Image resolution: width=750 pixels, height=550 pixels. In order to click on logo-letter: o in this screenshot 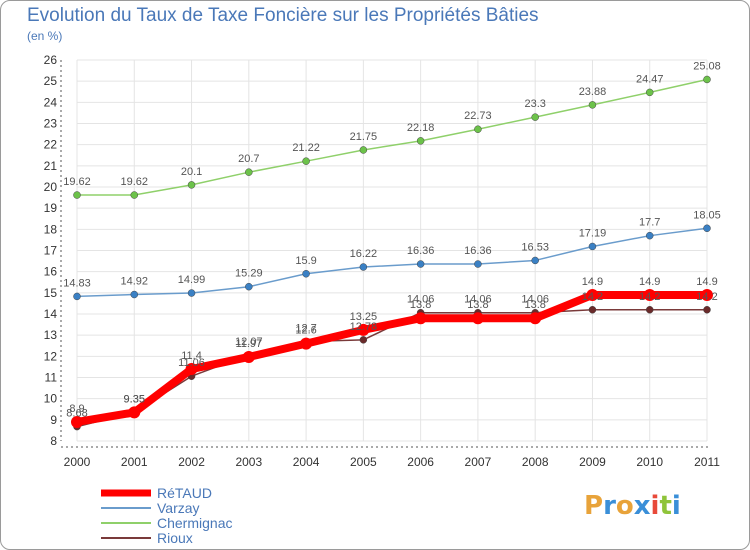, I will do `click(624, 506)`.